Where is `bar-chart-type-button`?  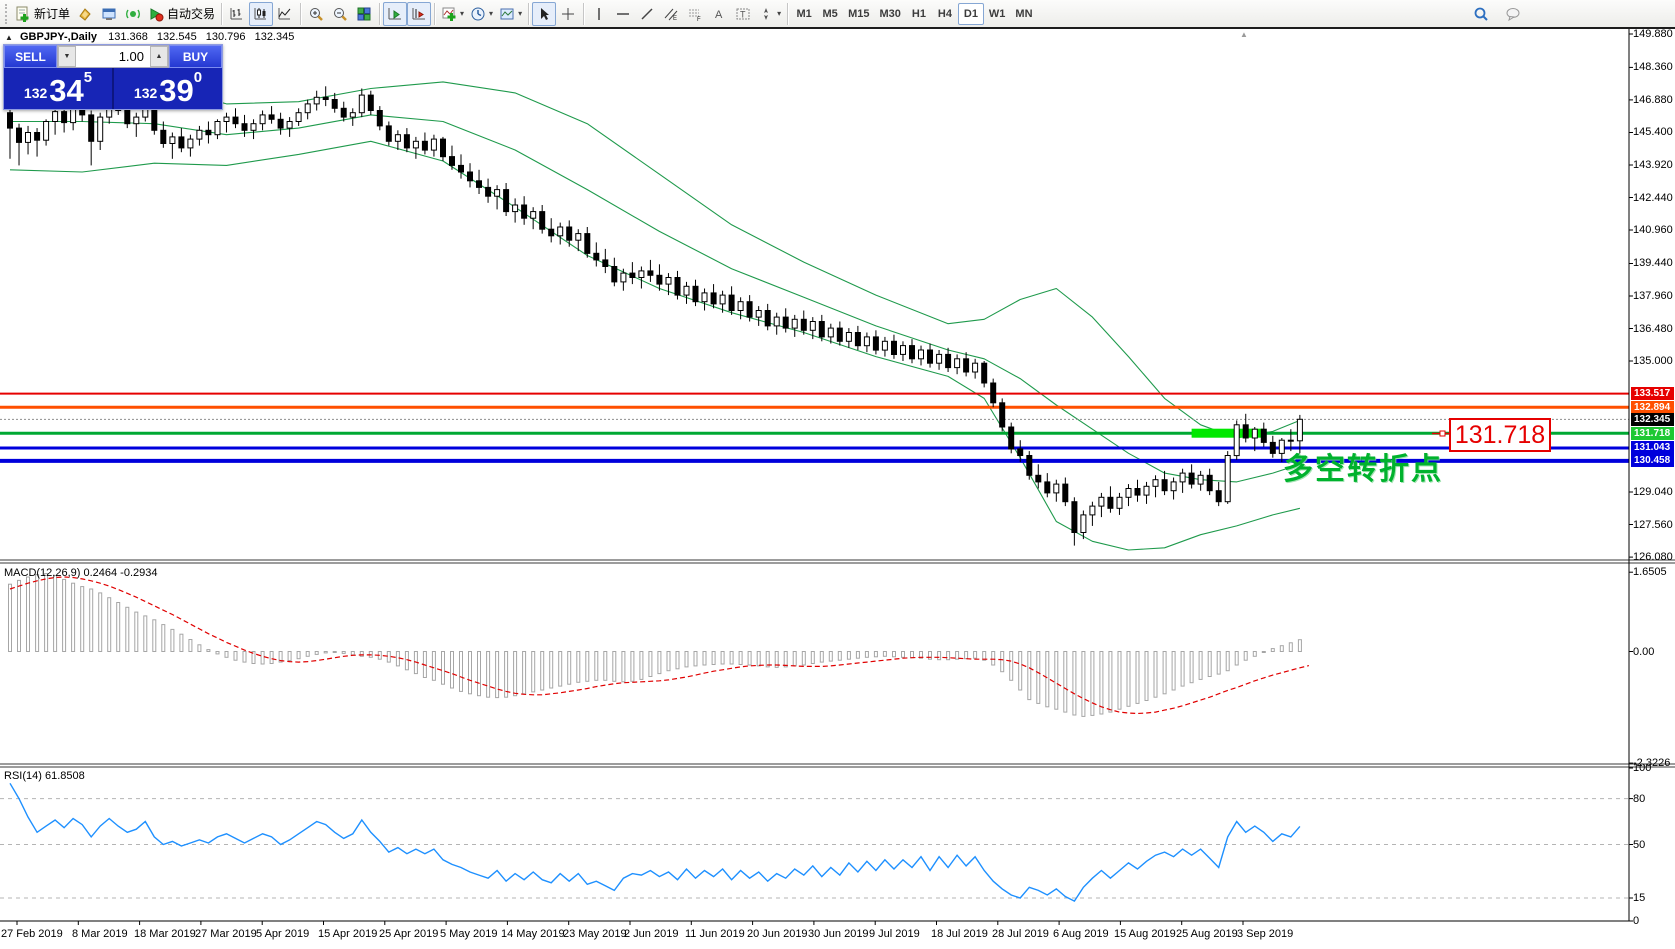 bar-chart-type-button is located at coordinates (237, 14).